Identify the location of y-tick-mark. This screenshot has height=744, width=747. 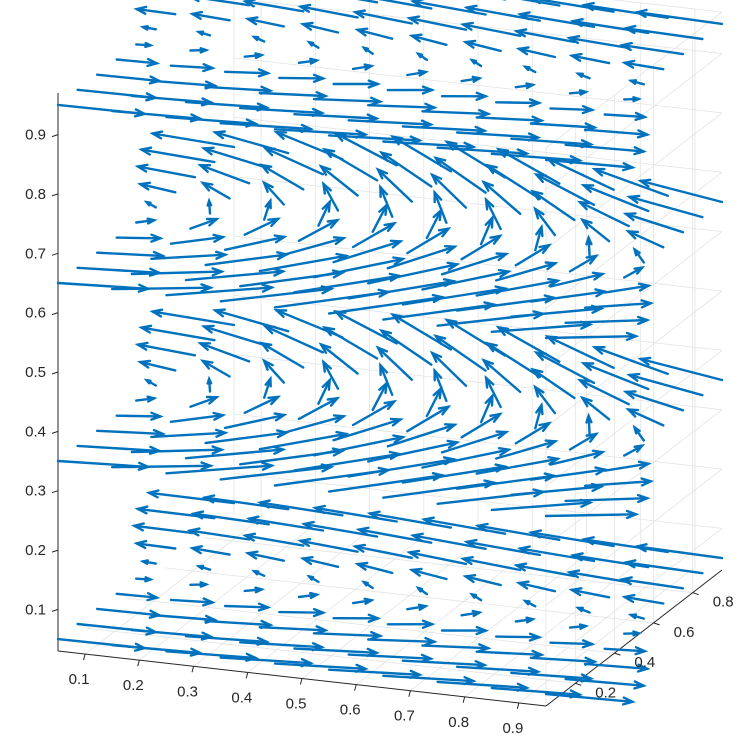
(578, 684).